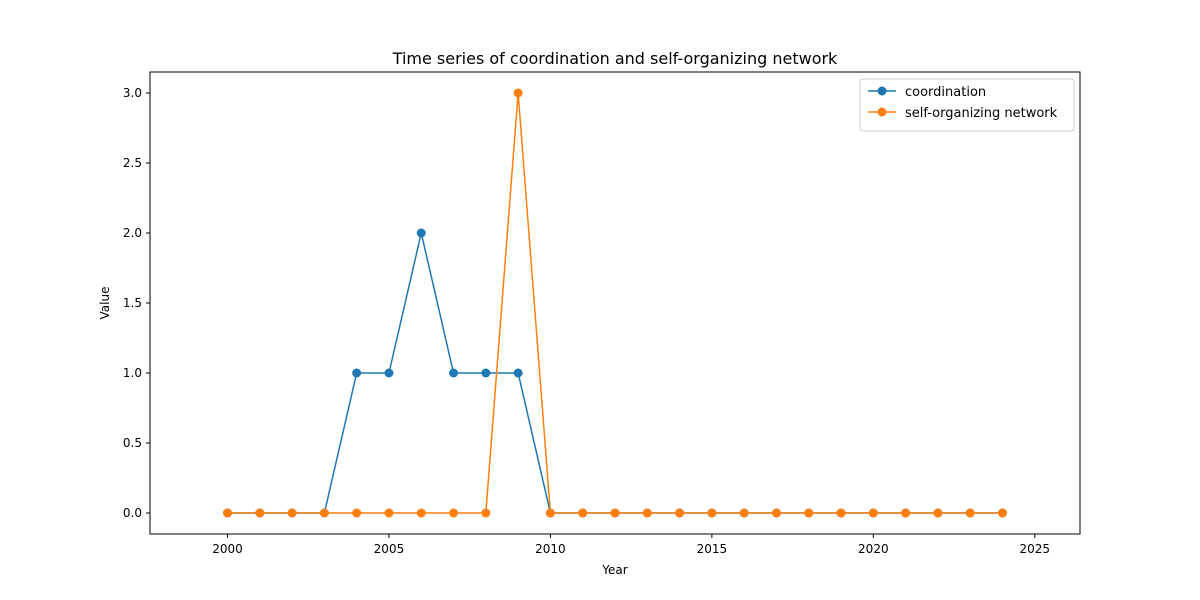 The height and width of the screenshot is (600, 1200). What do you see at coordinates (132, 373) in the screenshot?
I see `y-tick-label: 1.0` at bounding box center [132, 373].